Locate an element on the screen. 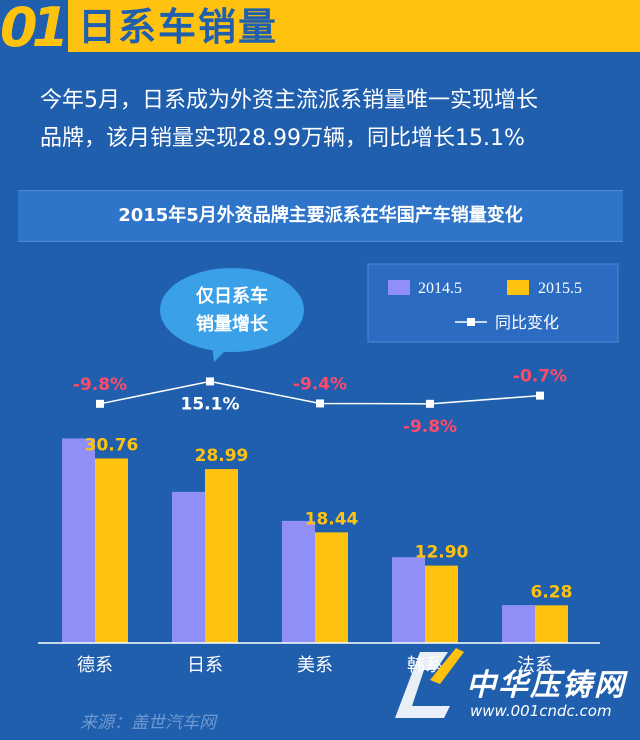 The width and height of the screenshot is (640, 740). growth-label-2: -9.4% is located at coordinates (320, 384).